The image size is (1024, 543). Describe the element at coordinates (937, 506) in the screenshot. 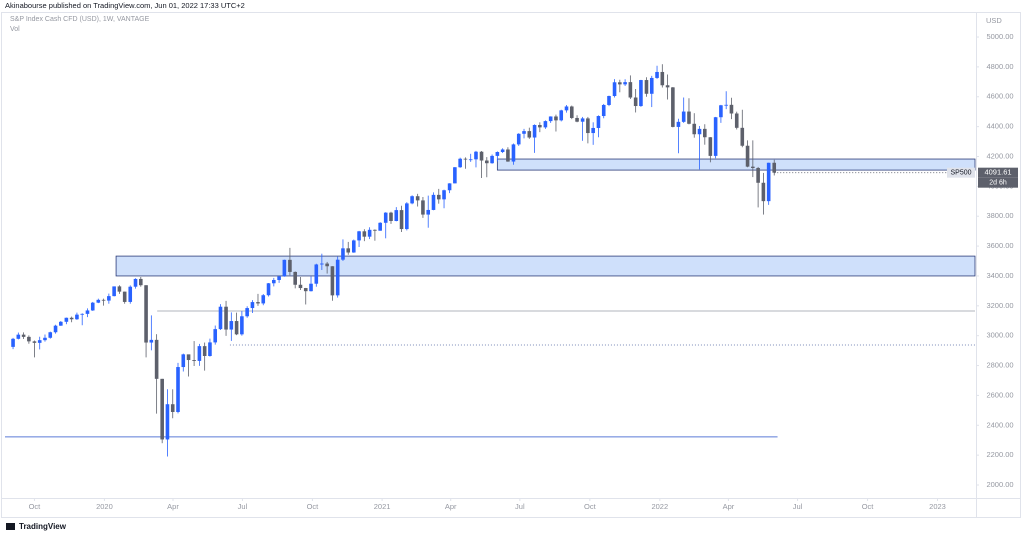

I see `x-tick-label: 2023` at that location.